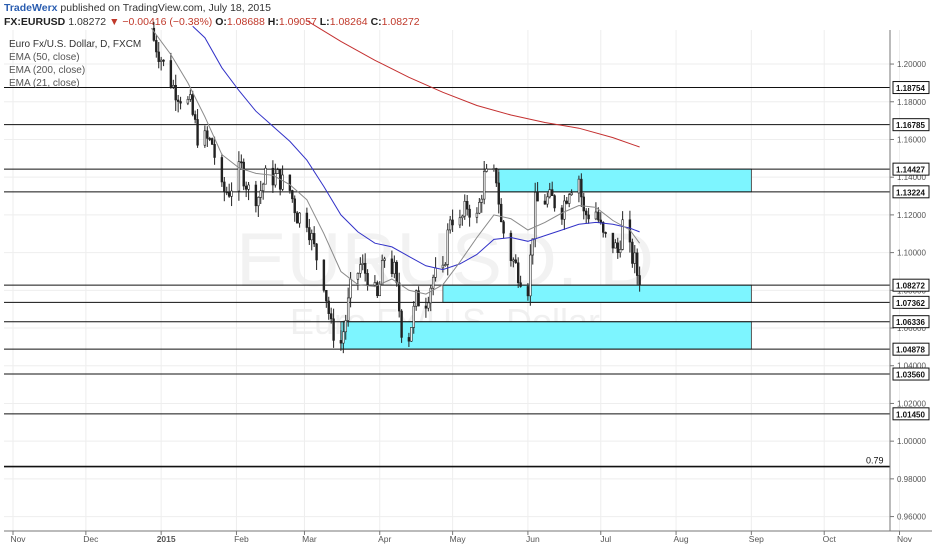 This screenshot has height=550, width=932. Describe the element at coordinates (31, 8) in the screenshot. I see `author-name: TradeWerx` at that location.